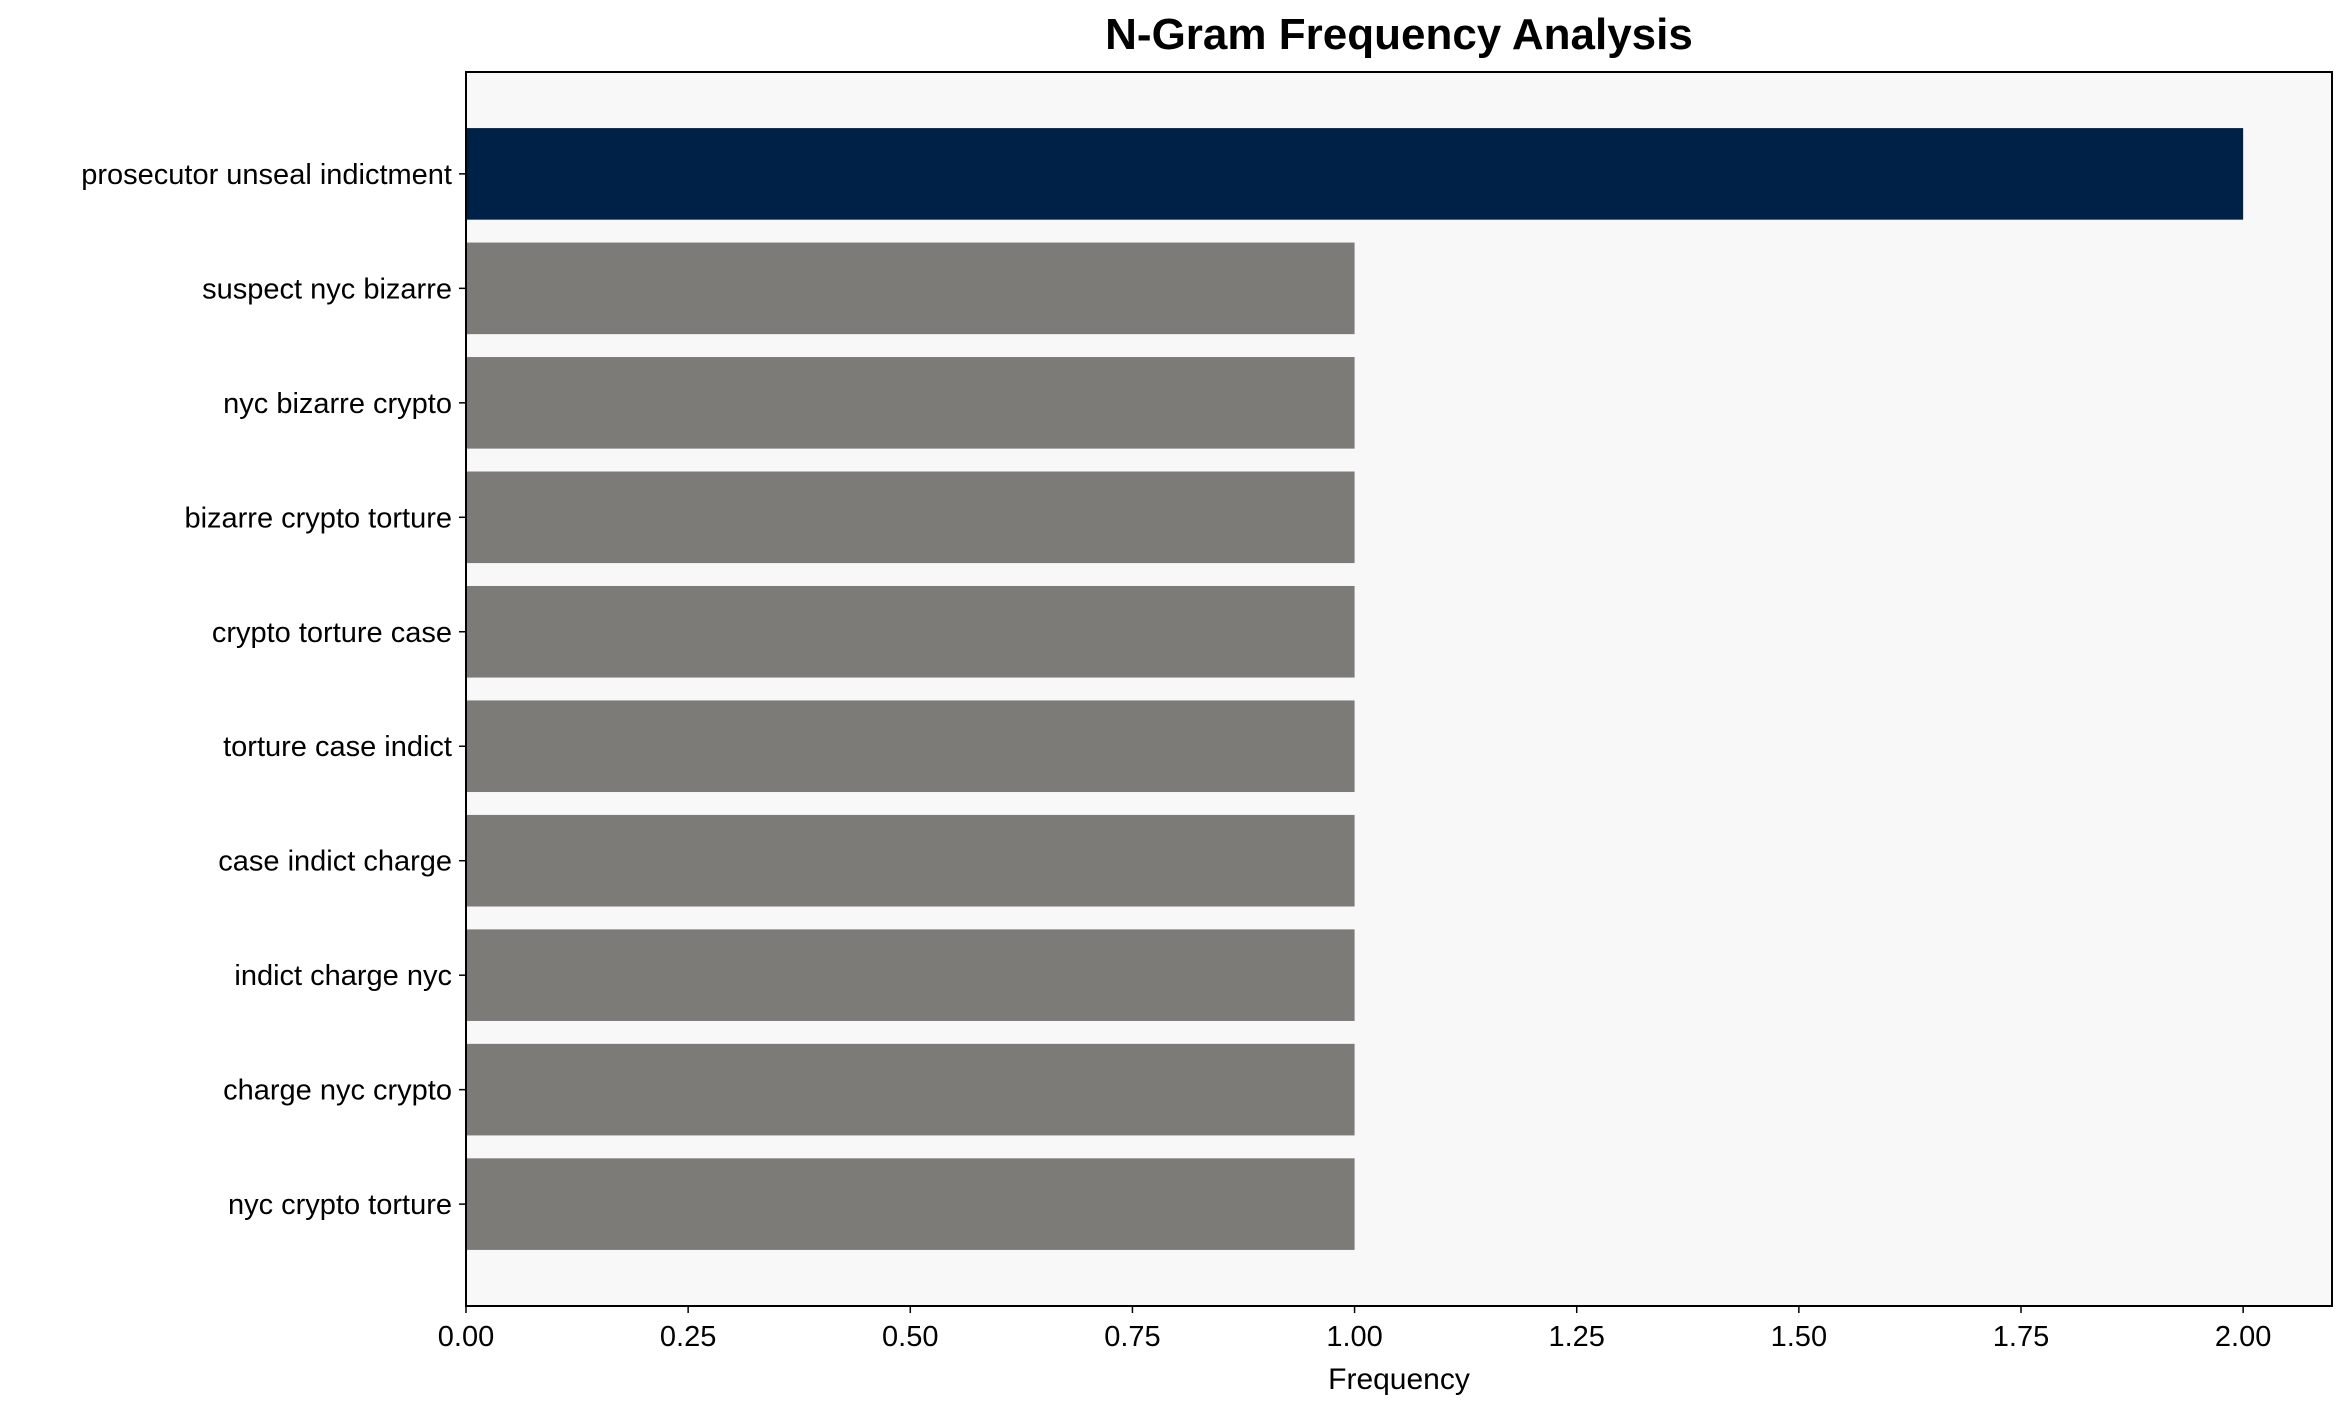 This screenshot has width=2345, height=1414. Describe the element at coordinates (1399, 34) in the screenshot. I see `chart-title: N-Gram Frequency Analysis` at that location.